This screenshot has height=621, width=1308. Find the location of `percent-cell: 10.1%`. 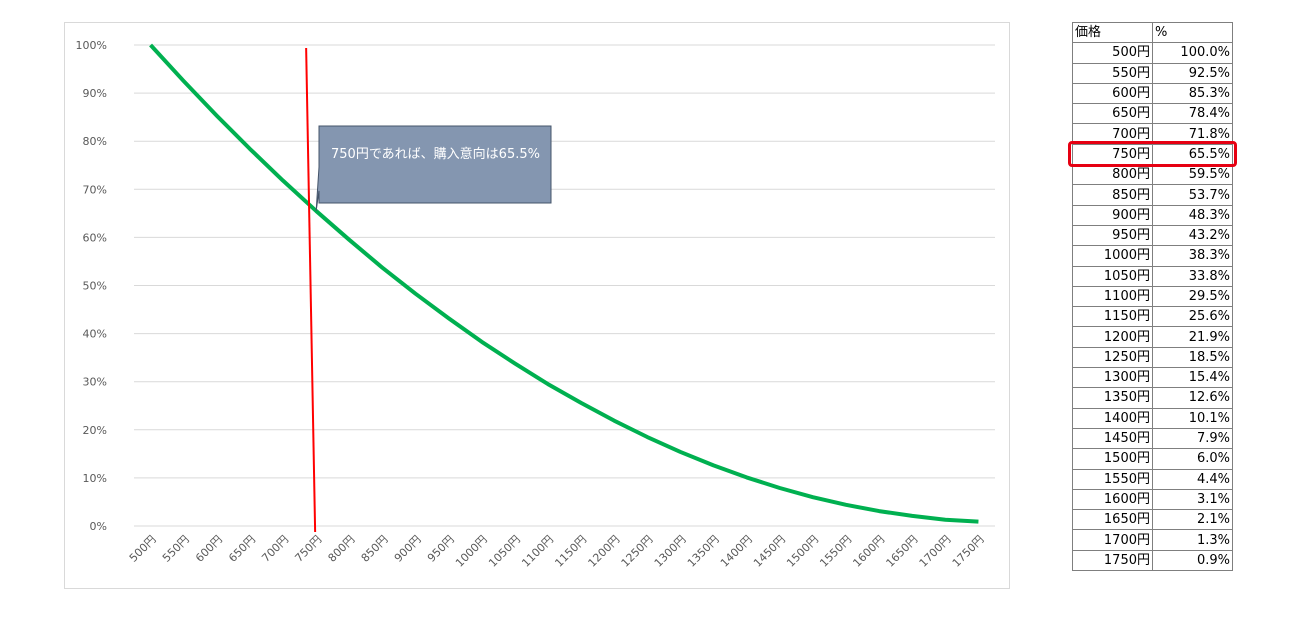

percent-cell: 10.1% is located at coordinates (1192, 418).